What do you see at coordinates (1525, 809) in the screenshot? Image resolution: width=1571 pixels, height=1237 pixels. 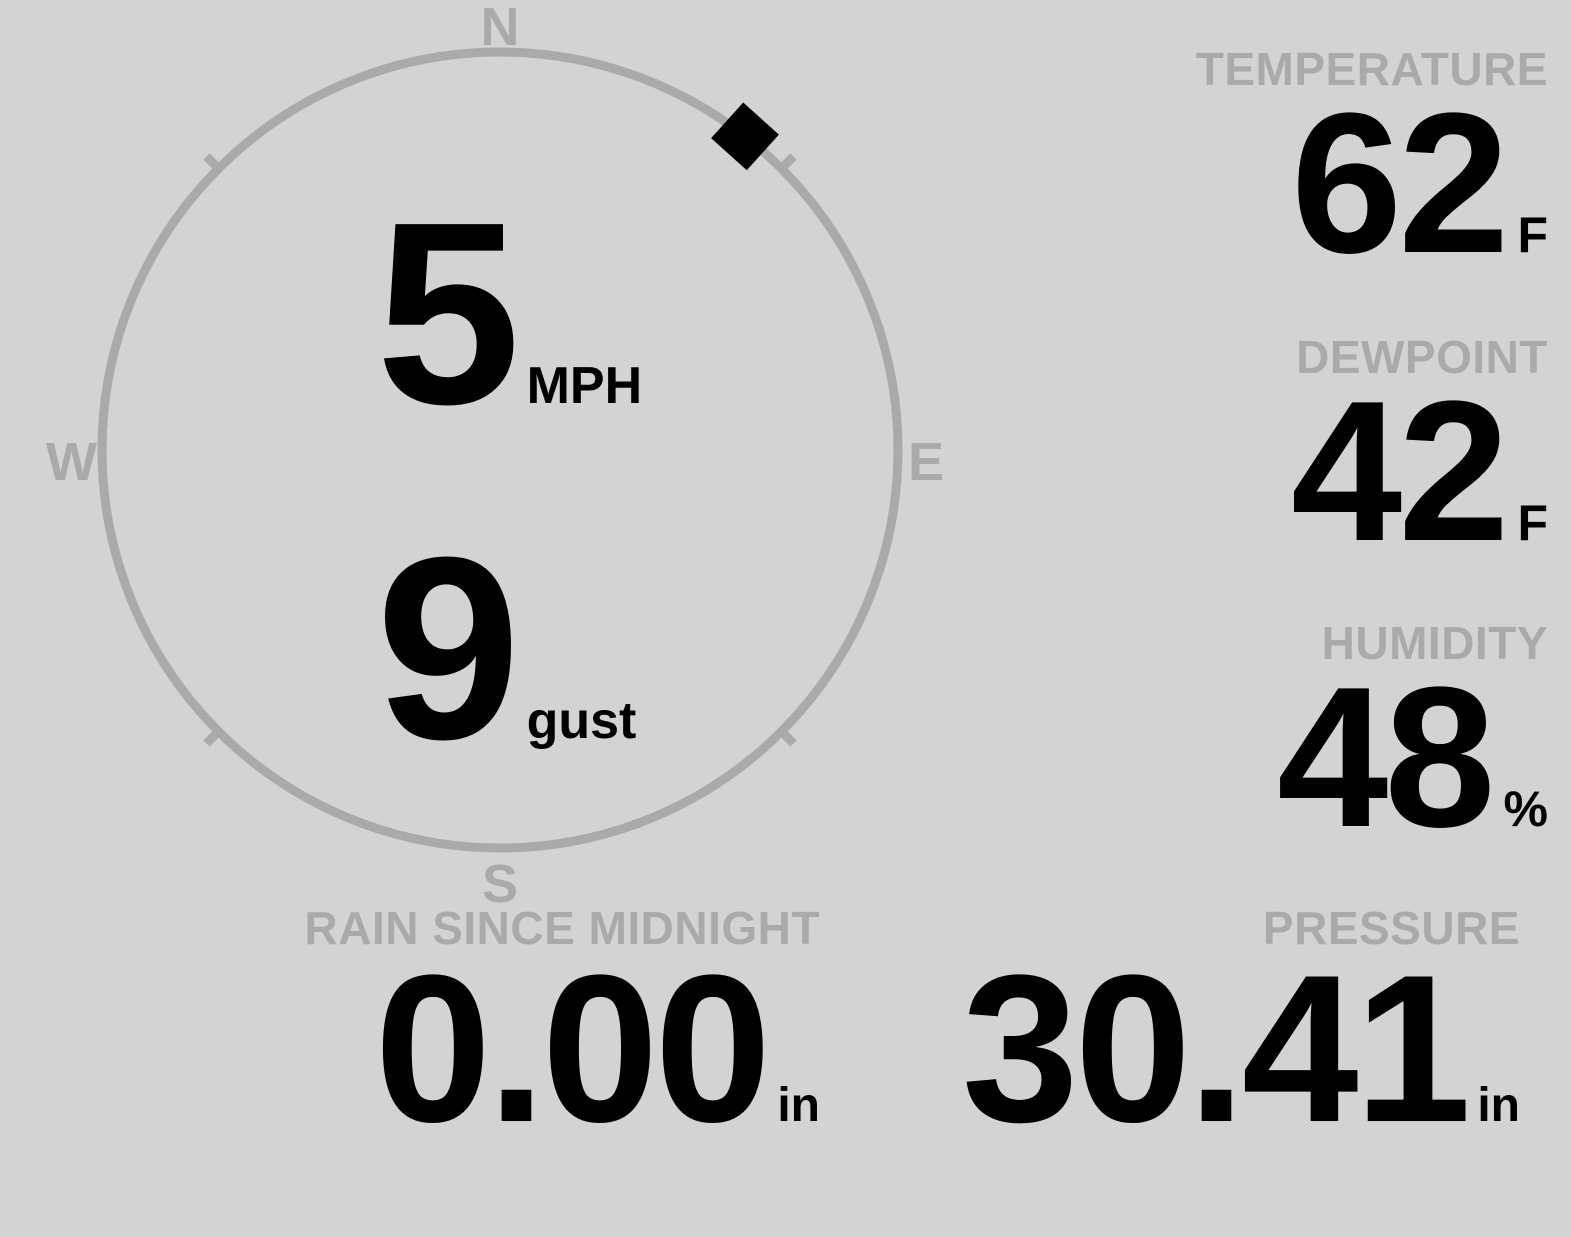 I see `humidity-unit: %` at bounding box center [1525, 809].